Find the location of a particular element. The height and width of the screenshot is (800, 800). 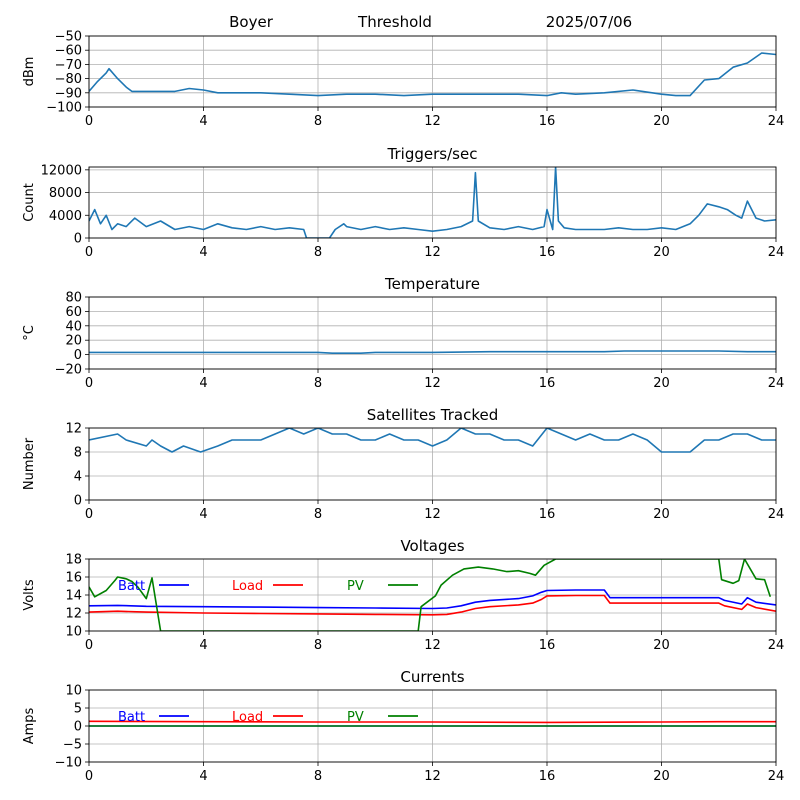

chart-title: Voltages is located at coordinates (432, 546).